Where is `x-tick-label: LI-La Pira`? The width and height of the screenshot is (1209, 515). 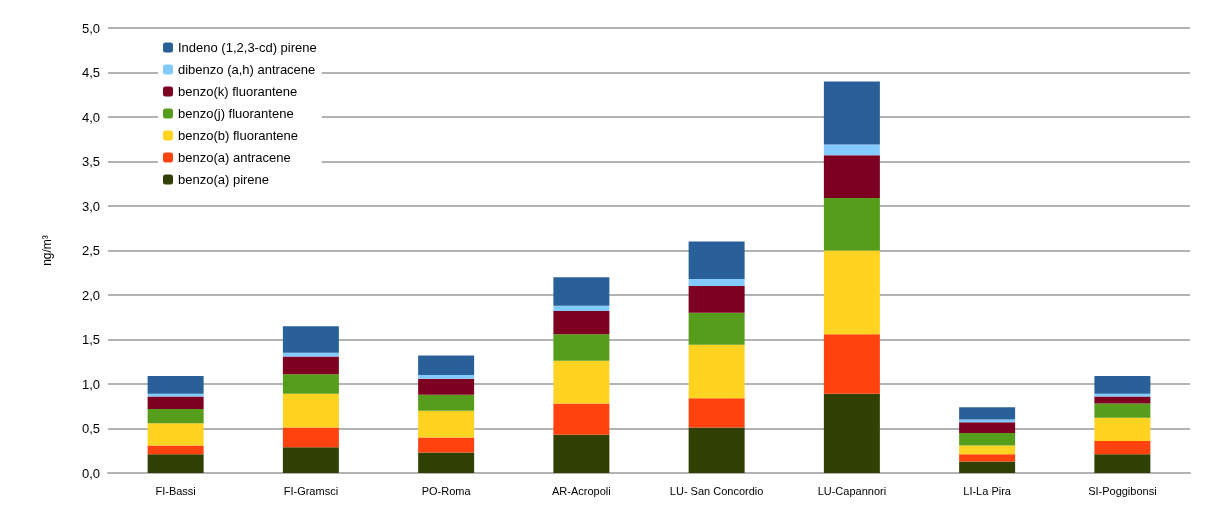 x-tick-label: LI-La Pira is located at coordinates (987, 490).